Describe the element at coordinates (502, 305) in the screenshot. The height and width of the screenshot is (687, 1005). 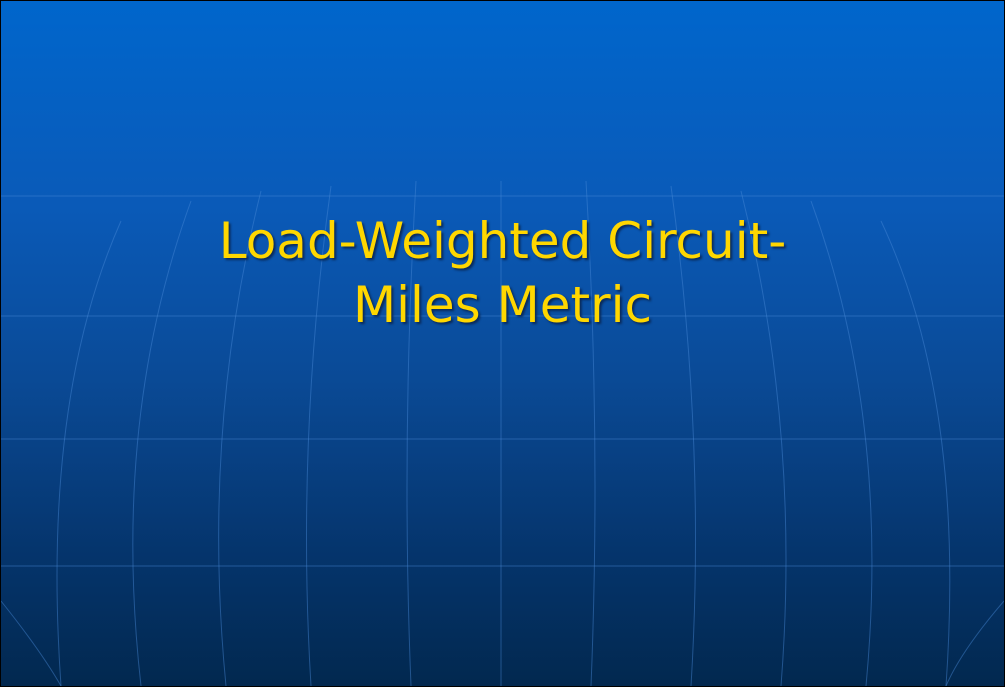
I see `title-line: Miles Metric` at that location.